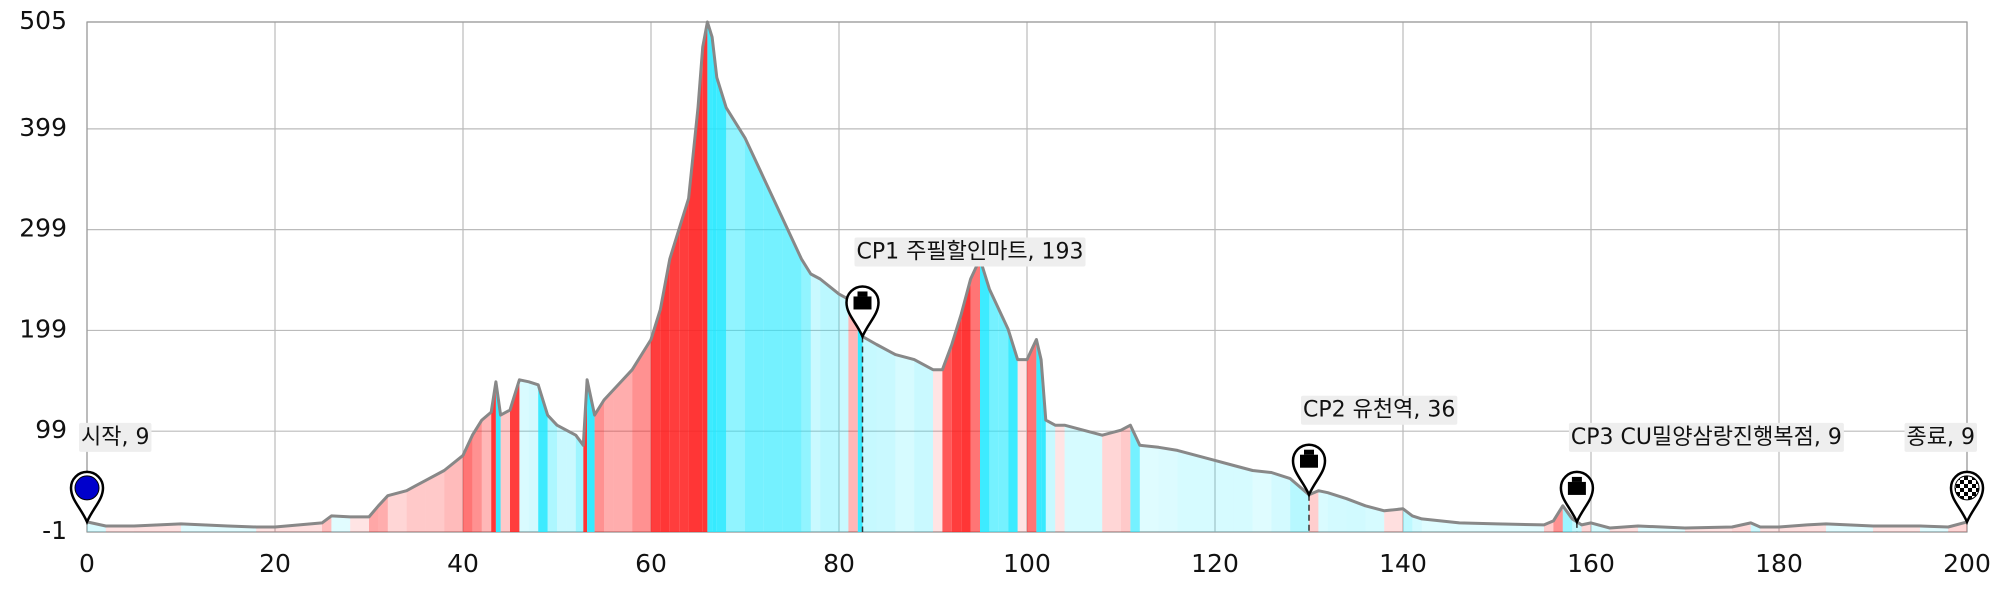 This screenshot has height=602, width=2002. What do you see at coordinates (1374, 463) in the screenshot?
I see `checkpoint: CP2 유천역, 36` at bounding box center [1374, 463].